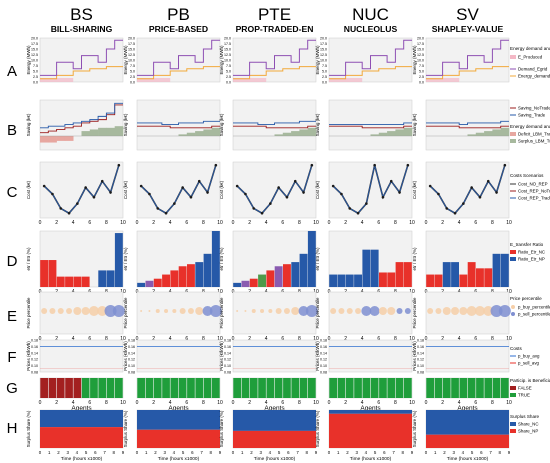 The image size is (550, 463). Describe the element at coordinates (317, 60) in the screenshot. I see `ylabel-a-4: Energy (MWh)` at that location.